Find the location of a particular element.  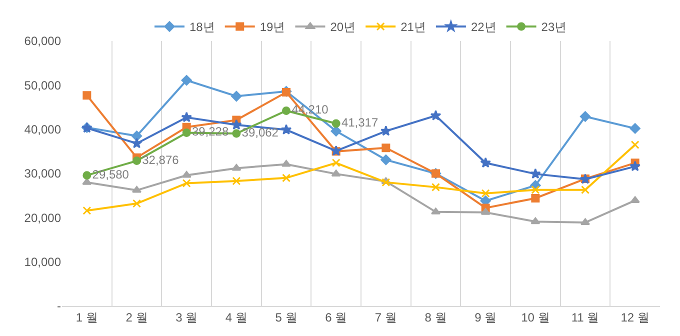

legend-label: 21년 is located at coordinates (413, 27).